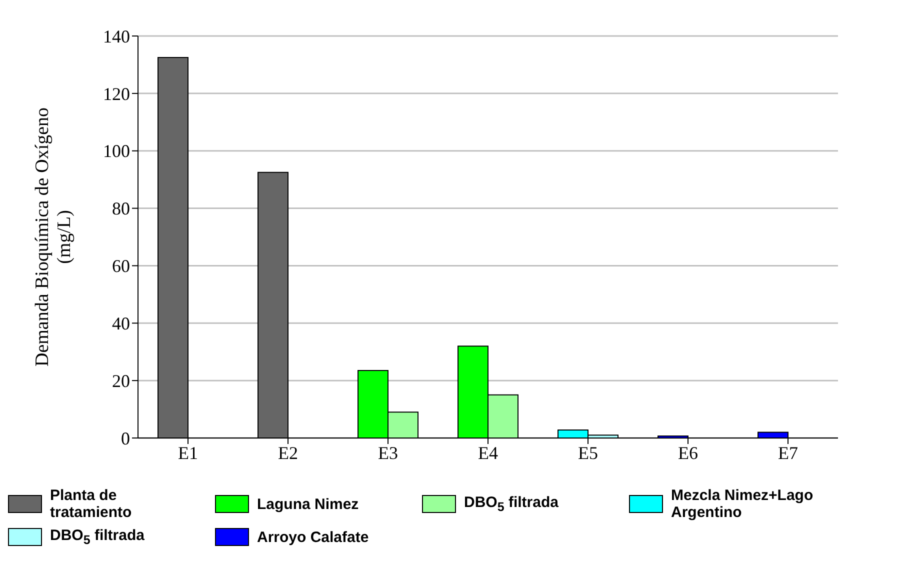  I want to click on y-tick-label: 0, so click(125, 438).